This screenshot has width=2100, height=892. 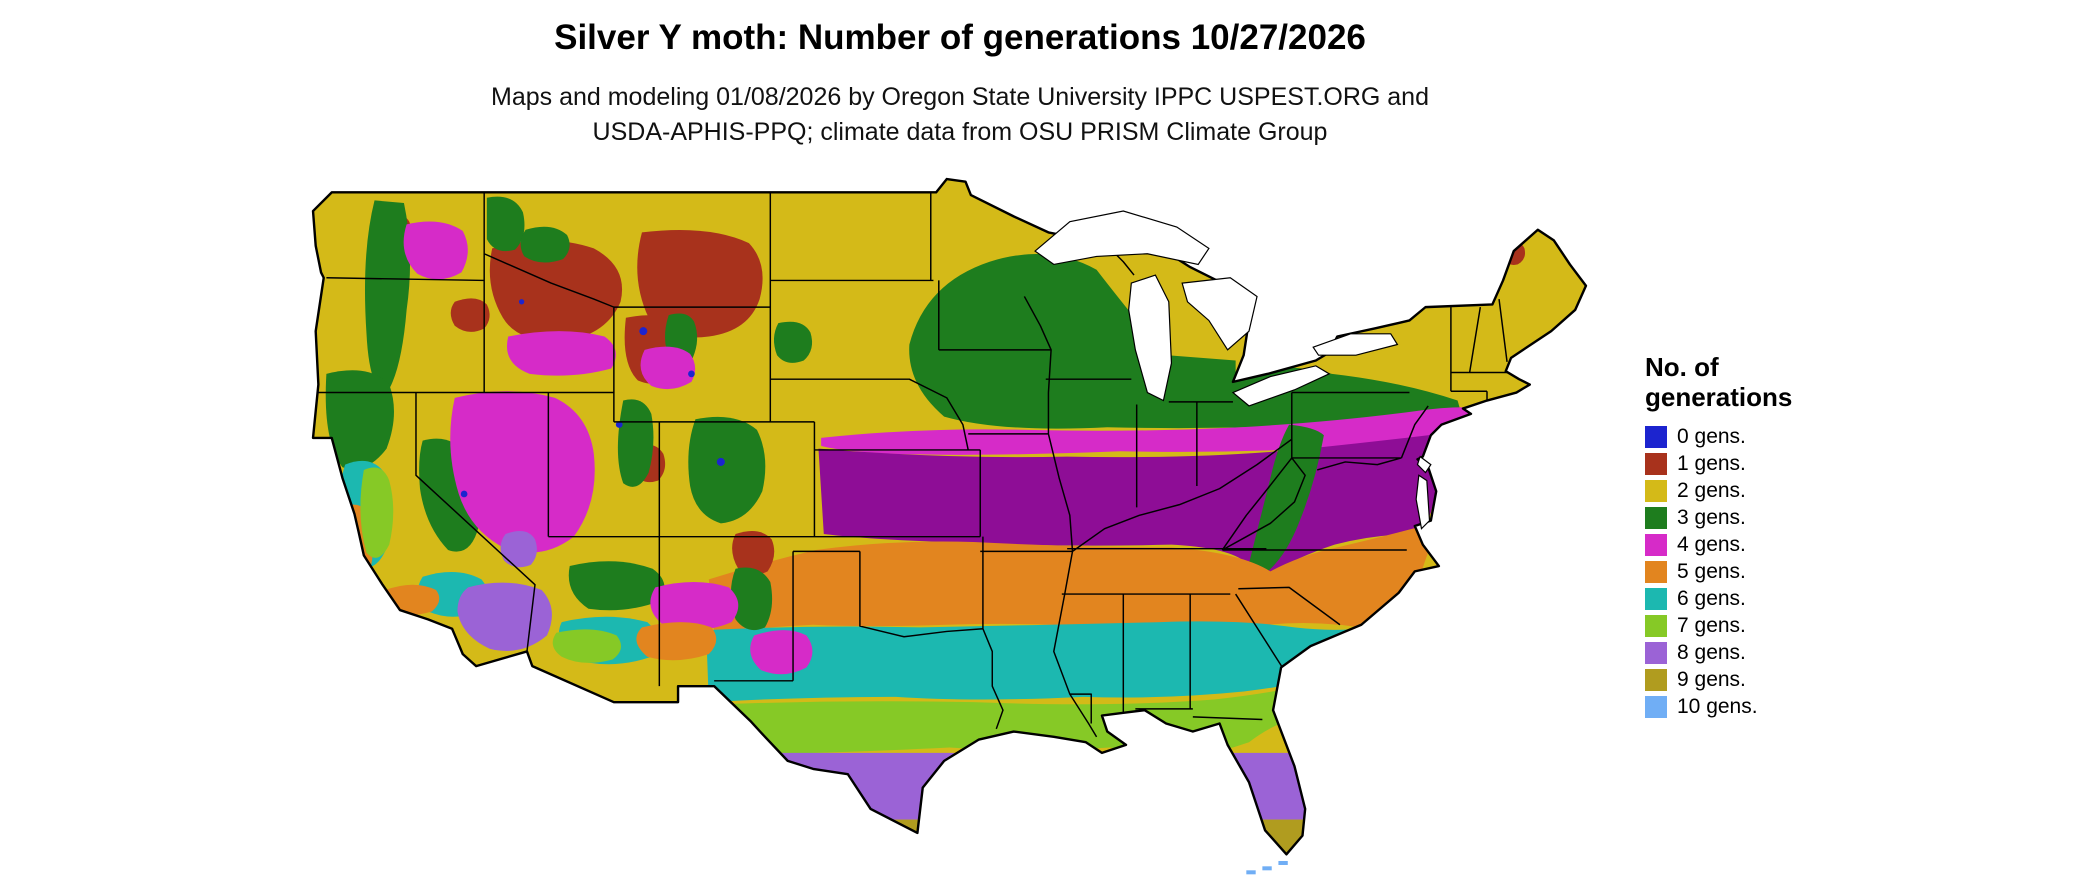 I want to click on lake-erie, so click(x=1281, y=386).